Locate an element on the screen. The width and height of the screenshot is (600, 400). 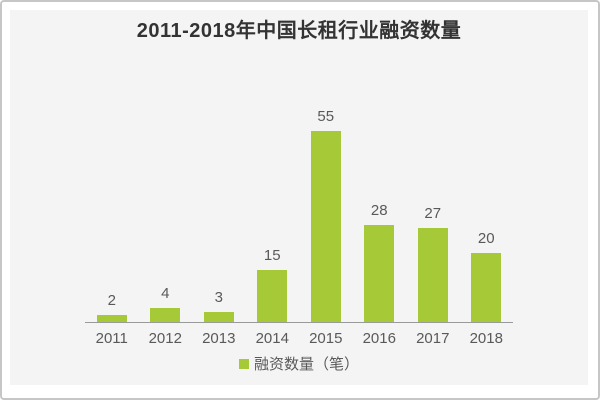
bar-value-label: 2 is located at coordinates (111, 300).